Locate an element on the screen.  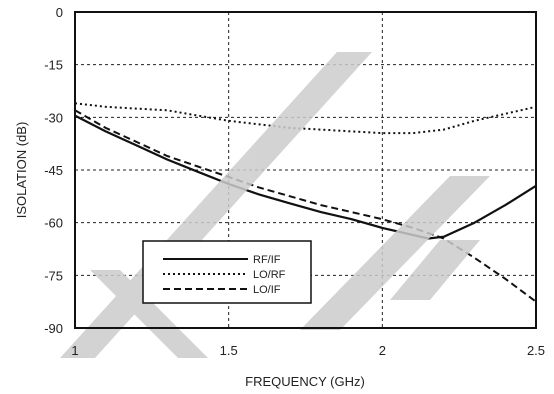
y-tick-label: -60 is located at coordinates (53, 223).